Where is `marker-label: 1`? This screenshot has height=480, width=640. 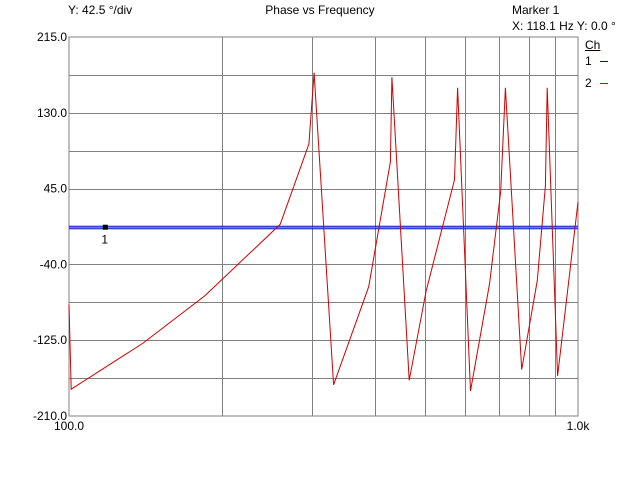 marker-label: 1 is located at coordinates (104, 240).